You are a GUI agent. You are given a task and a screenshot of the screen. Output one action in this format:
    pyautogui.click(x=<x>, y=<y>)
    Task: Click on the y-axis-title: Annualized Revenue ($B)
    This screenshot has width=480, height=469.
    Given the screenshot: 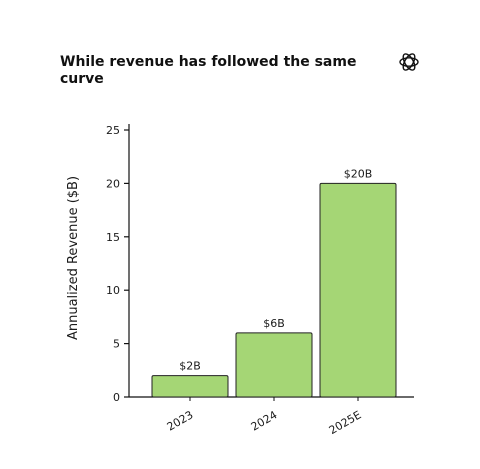 What is the action you would take?
    pyautogui.click(x=73, y=258)
    